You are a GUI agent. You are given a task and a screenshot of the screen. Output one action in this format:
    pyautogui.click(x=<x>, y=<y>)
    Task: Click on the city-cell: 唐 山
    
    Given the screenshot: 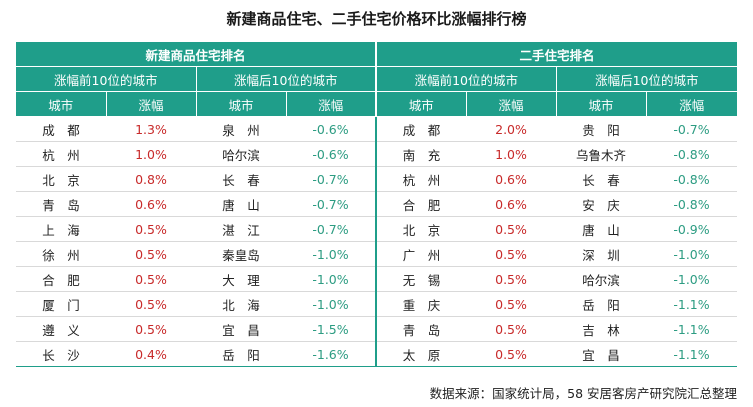 What is the action you would take?
    pyautogui.click(x=241, y=204)
    